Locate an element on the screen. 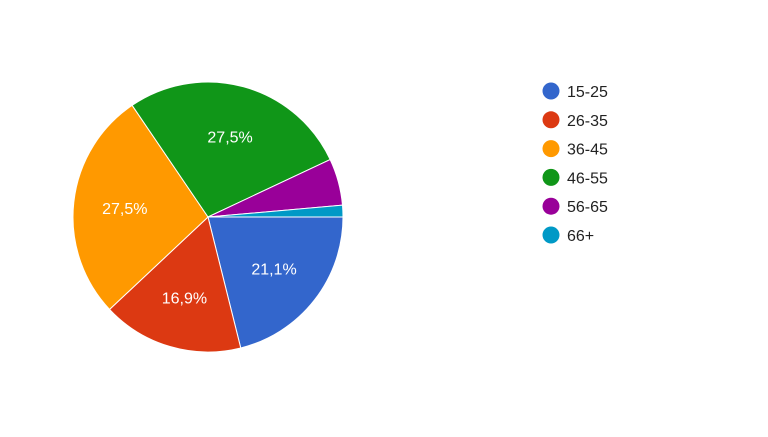 The height and width of the screenshot is (437, 768). legend-label: 36-45 is located at coordinates (587, 150).